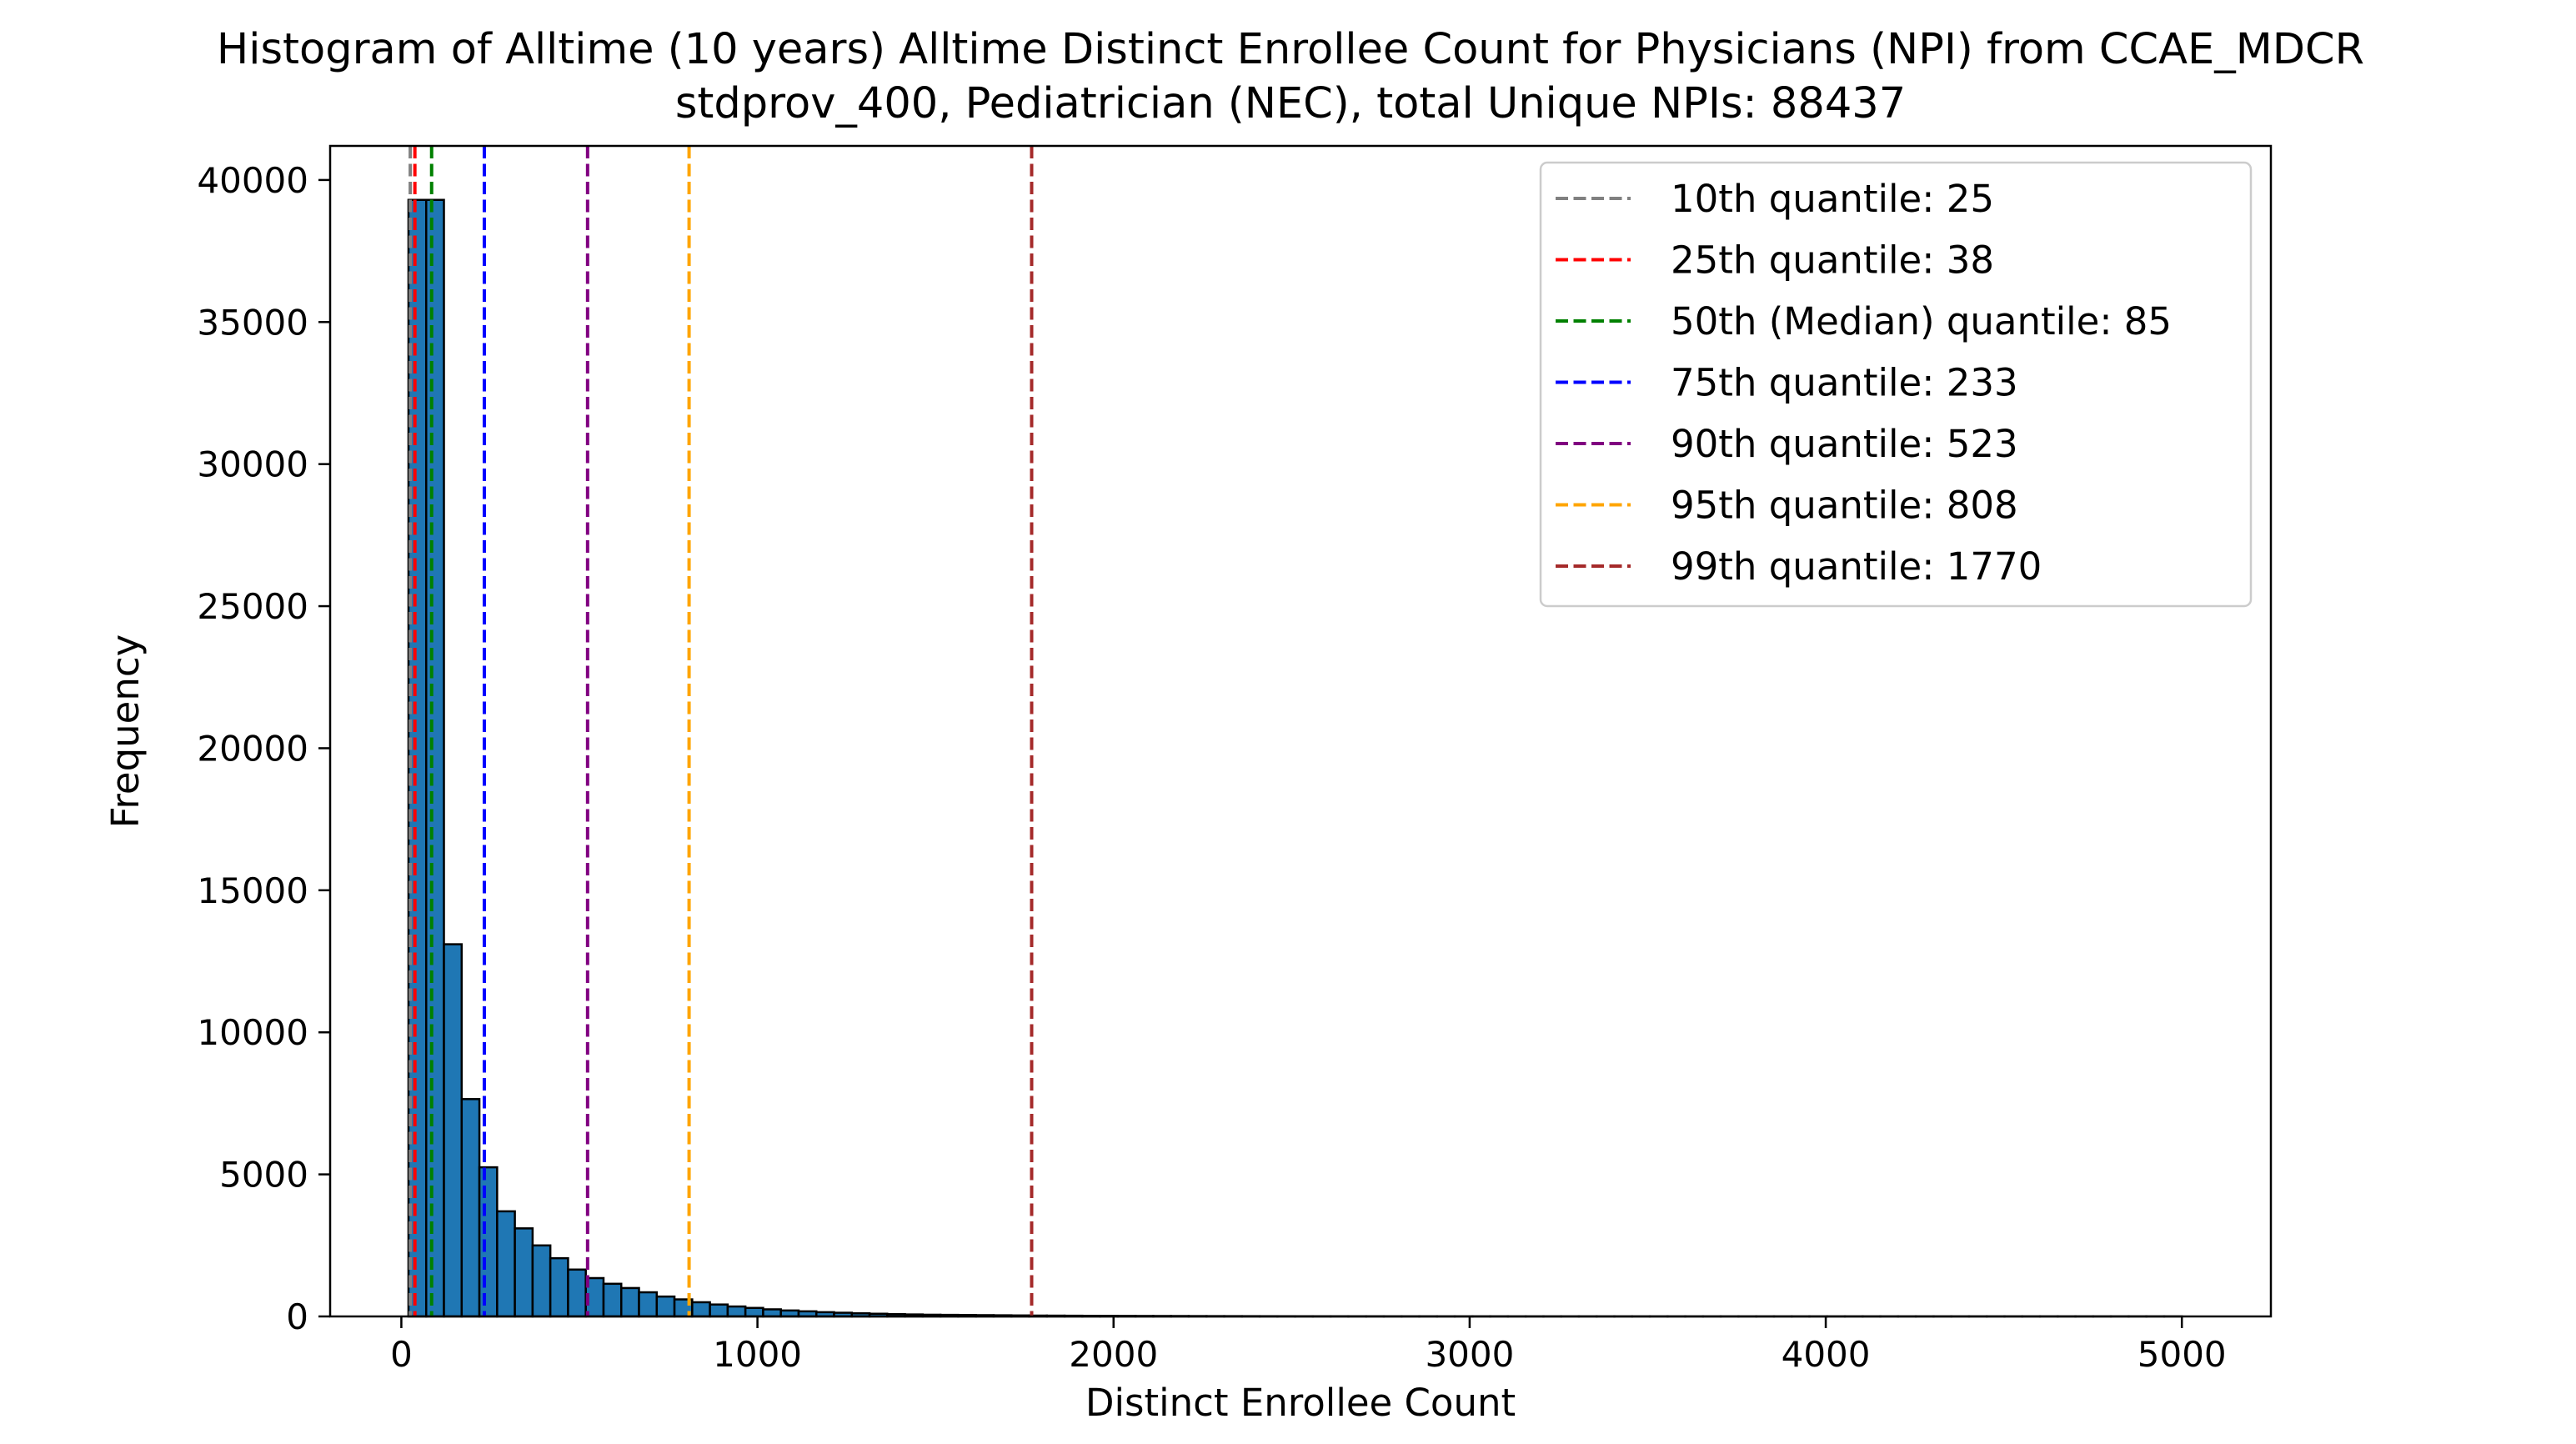 The width and height of the screenshot is (2576, 1444). Describe the element at coordinates (252, 1032) in the screenshot. I see `y-tick-label: 10000` at that location.